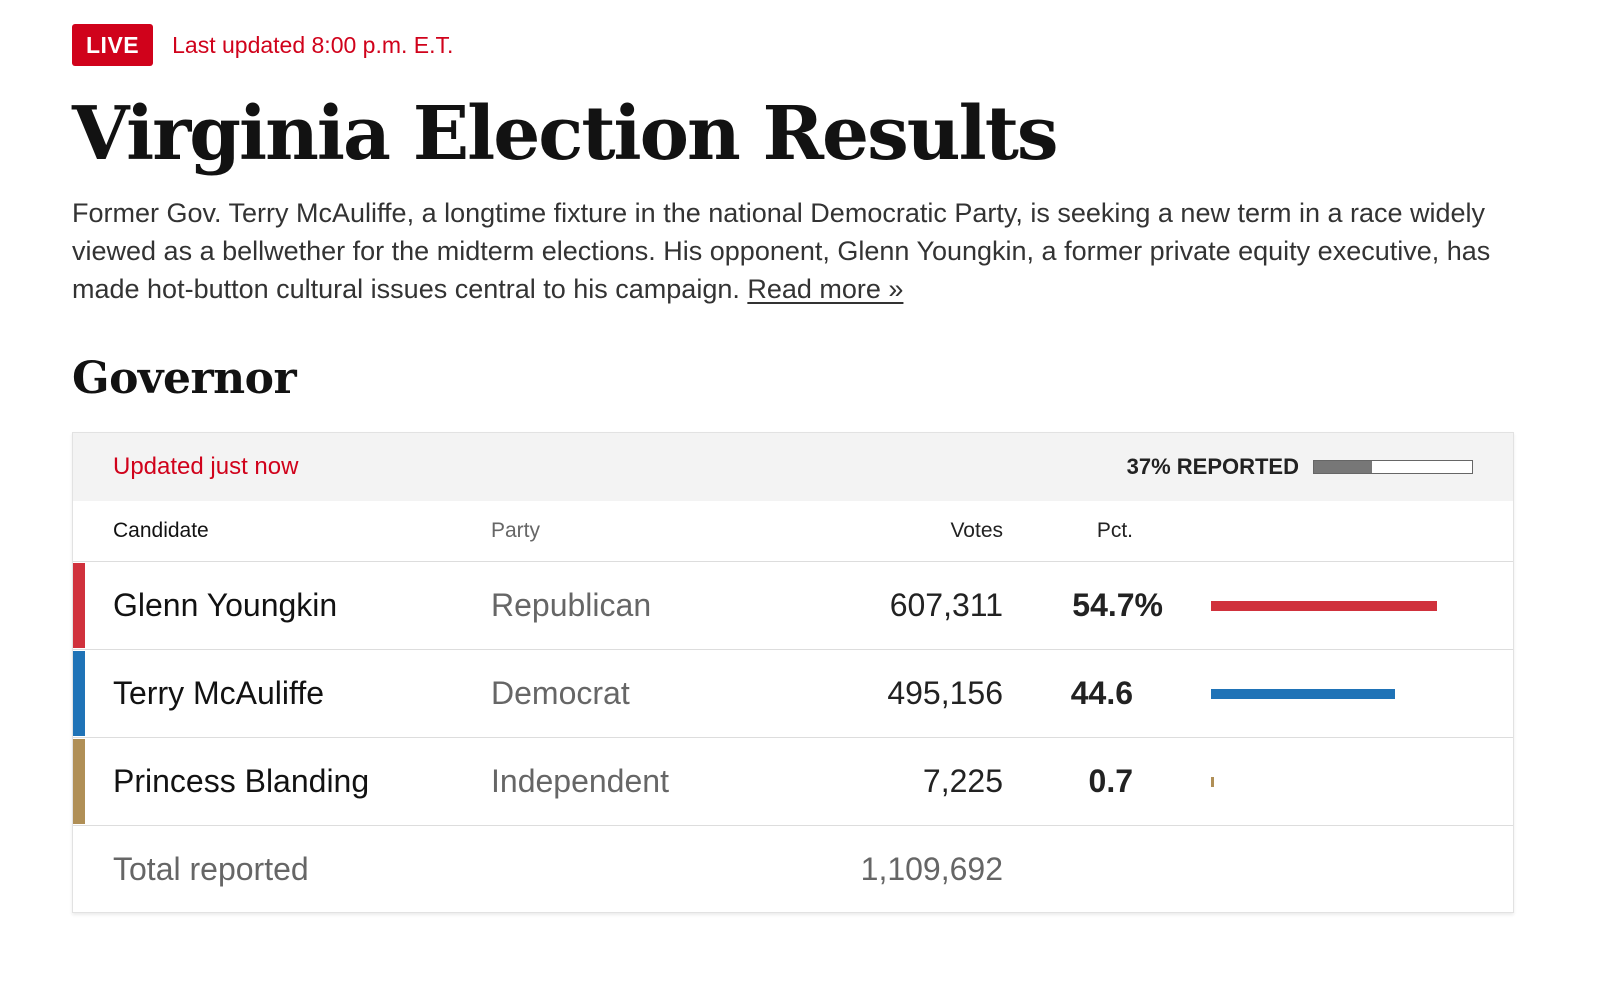 Image resolution: width=1618 pixels, height=998 pixels. What do you see at coordinates (928, 605) in the screenshot?
I see `candidate-votes: 607,311` at bounding box center [928, 605].